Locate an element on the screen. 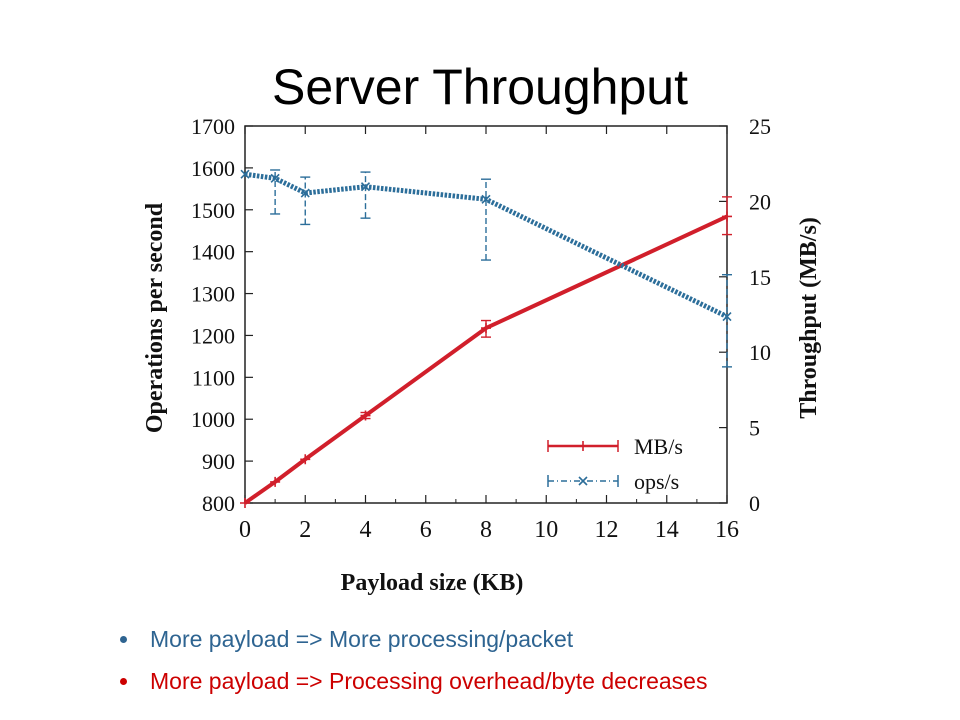 Image resolution: width=960 pixels, height=720 pixels. series-line is located at coordinates (486, 245).